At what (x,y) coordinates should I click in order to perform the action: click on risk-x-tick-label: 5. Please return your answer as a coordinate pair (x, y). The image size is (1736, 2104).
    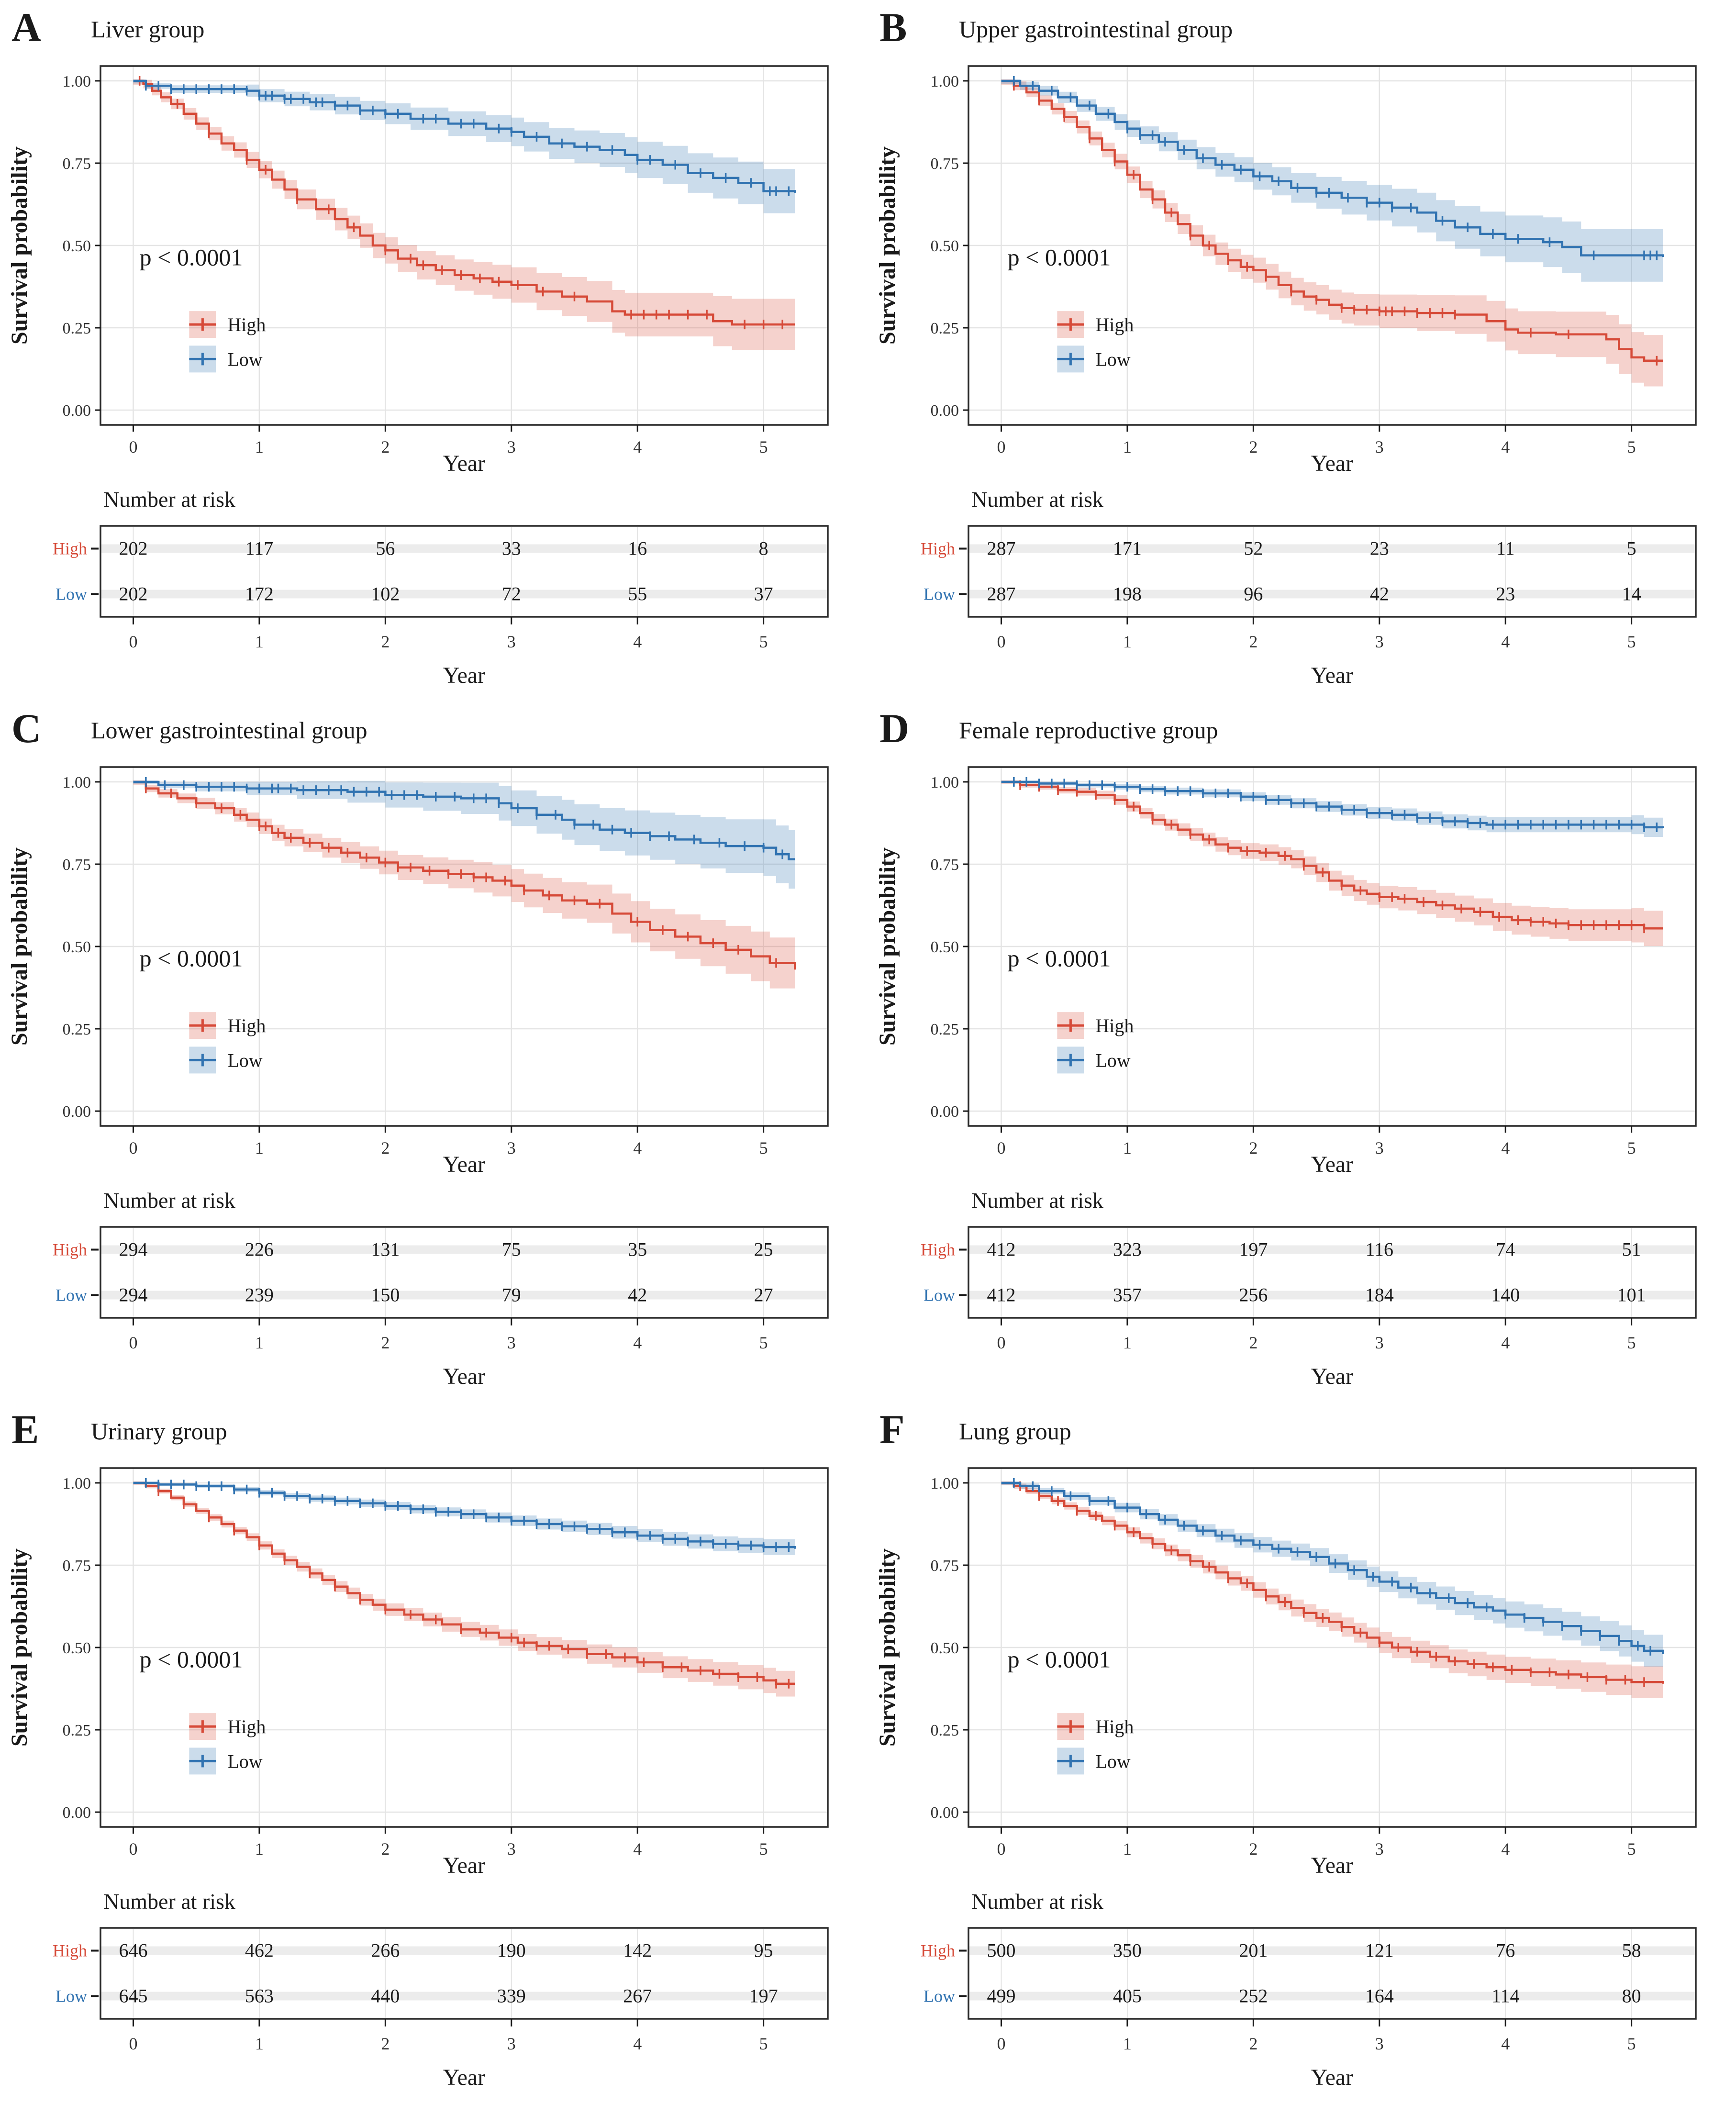
    Looking at the image, I should click on (763, 2044).